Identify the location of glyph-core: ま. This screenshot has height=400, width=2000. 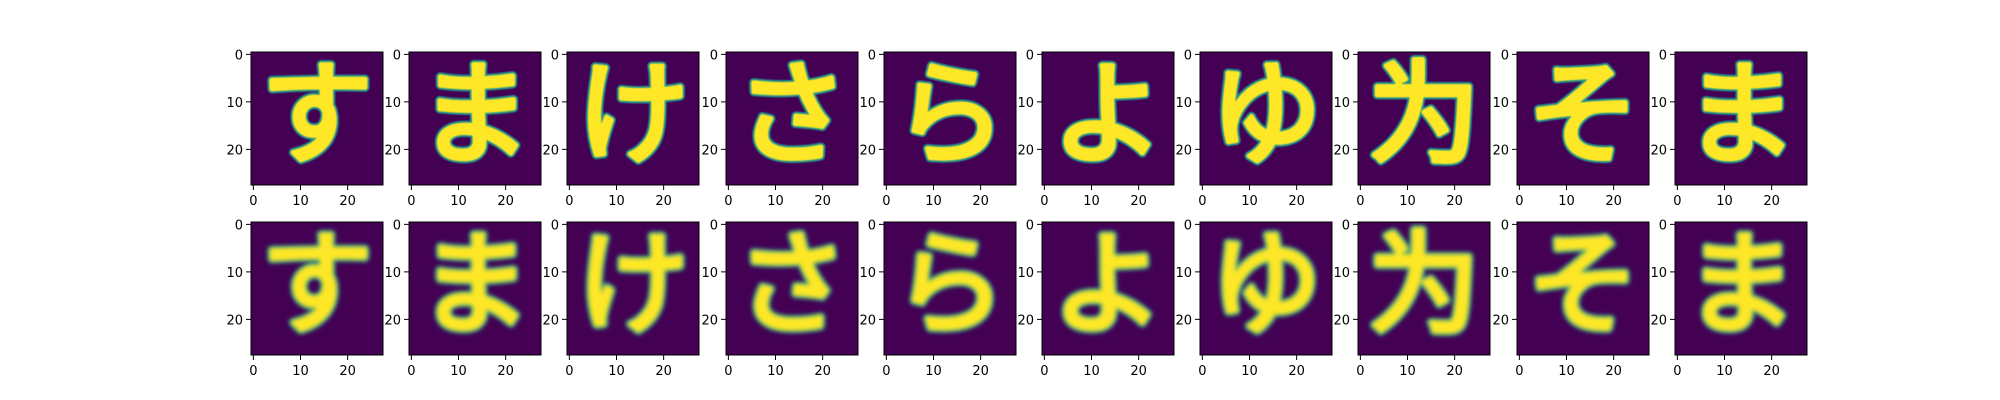
(1741, 115).